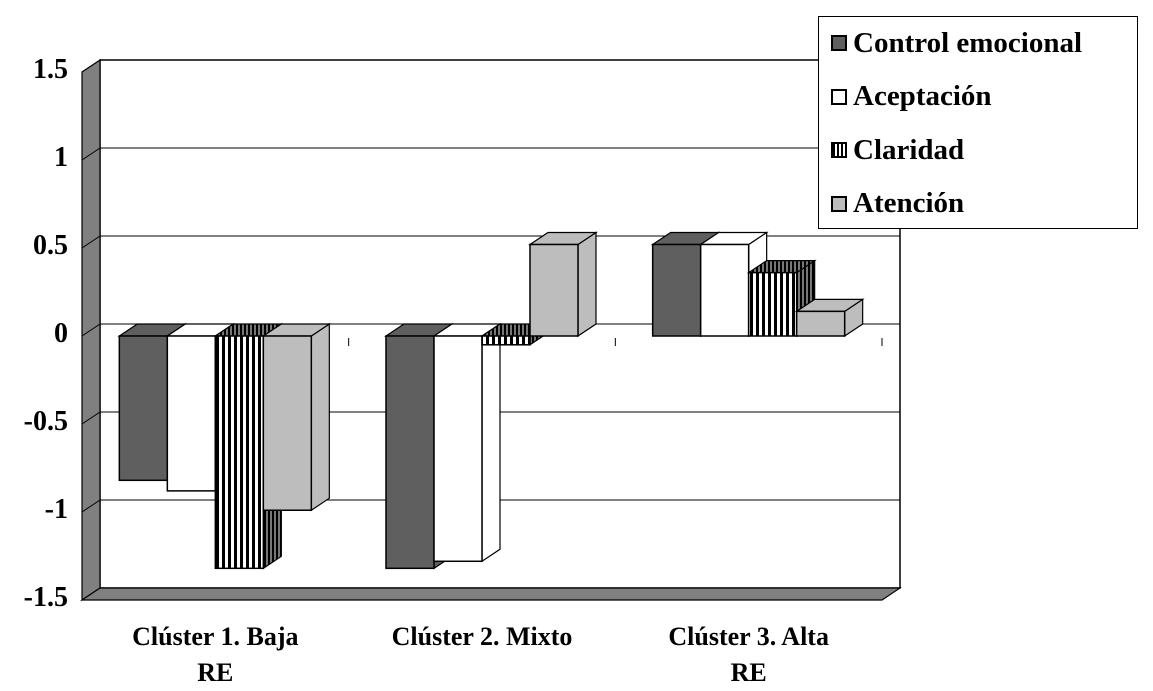  I want to click on y-tick-label: -1.5, so click(46, 597).